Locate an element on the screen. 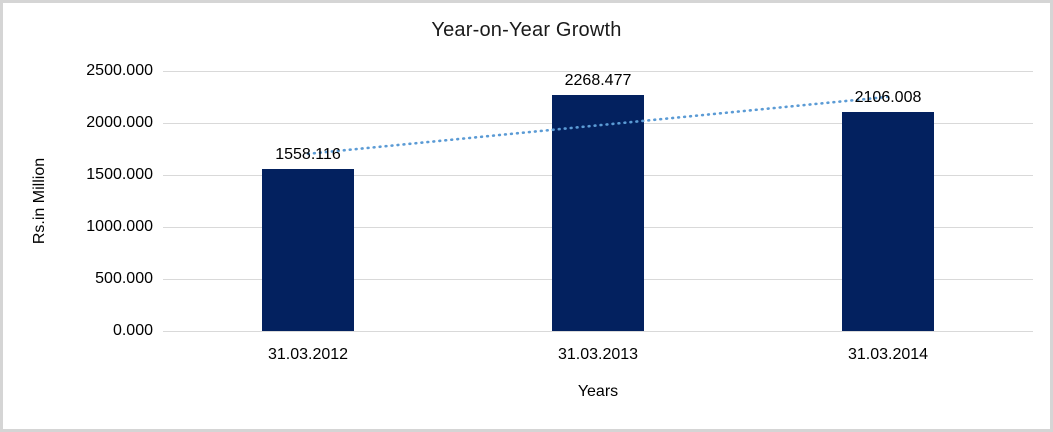  y-tick-label: 1500.000 is located at coordinates (119, 174).